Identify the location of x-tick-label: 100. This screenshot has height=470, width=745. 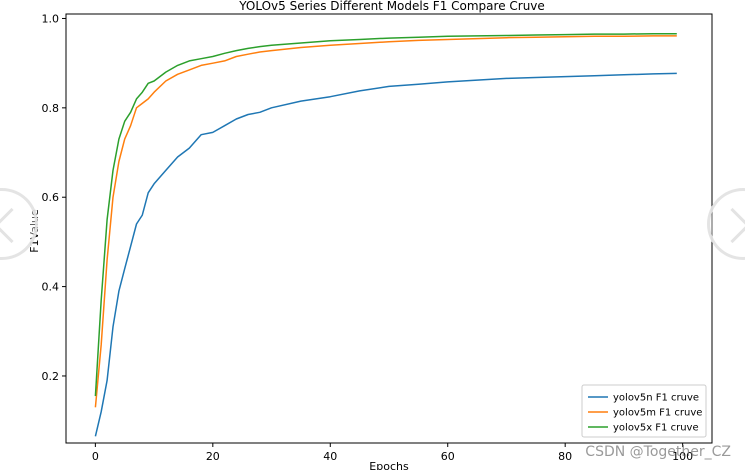
(682, 456).